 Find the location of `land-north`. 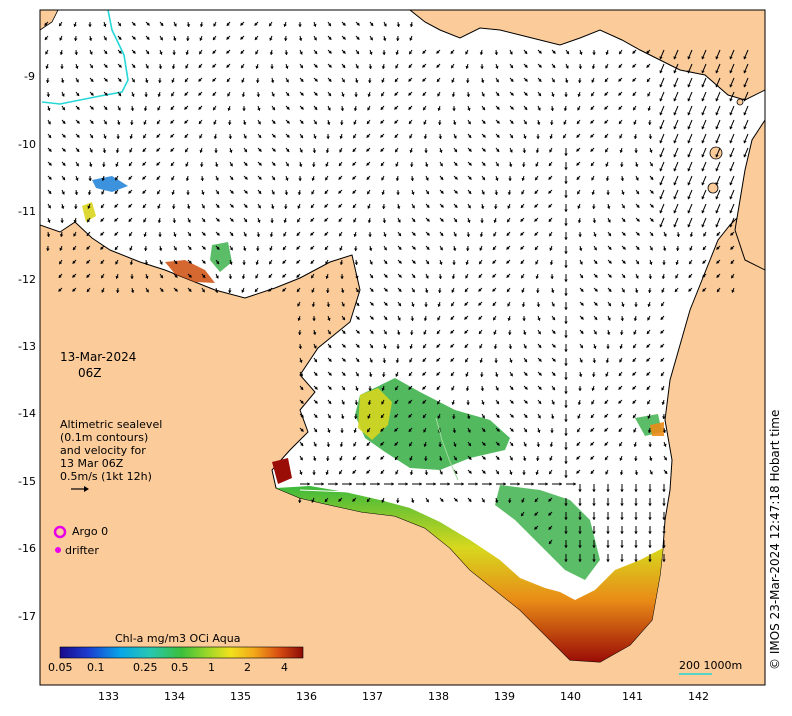

land-north is located at coordinates (587, 55).